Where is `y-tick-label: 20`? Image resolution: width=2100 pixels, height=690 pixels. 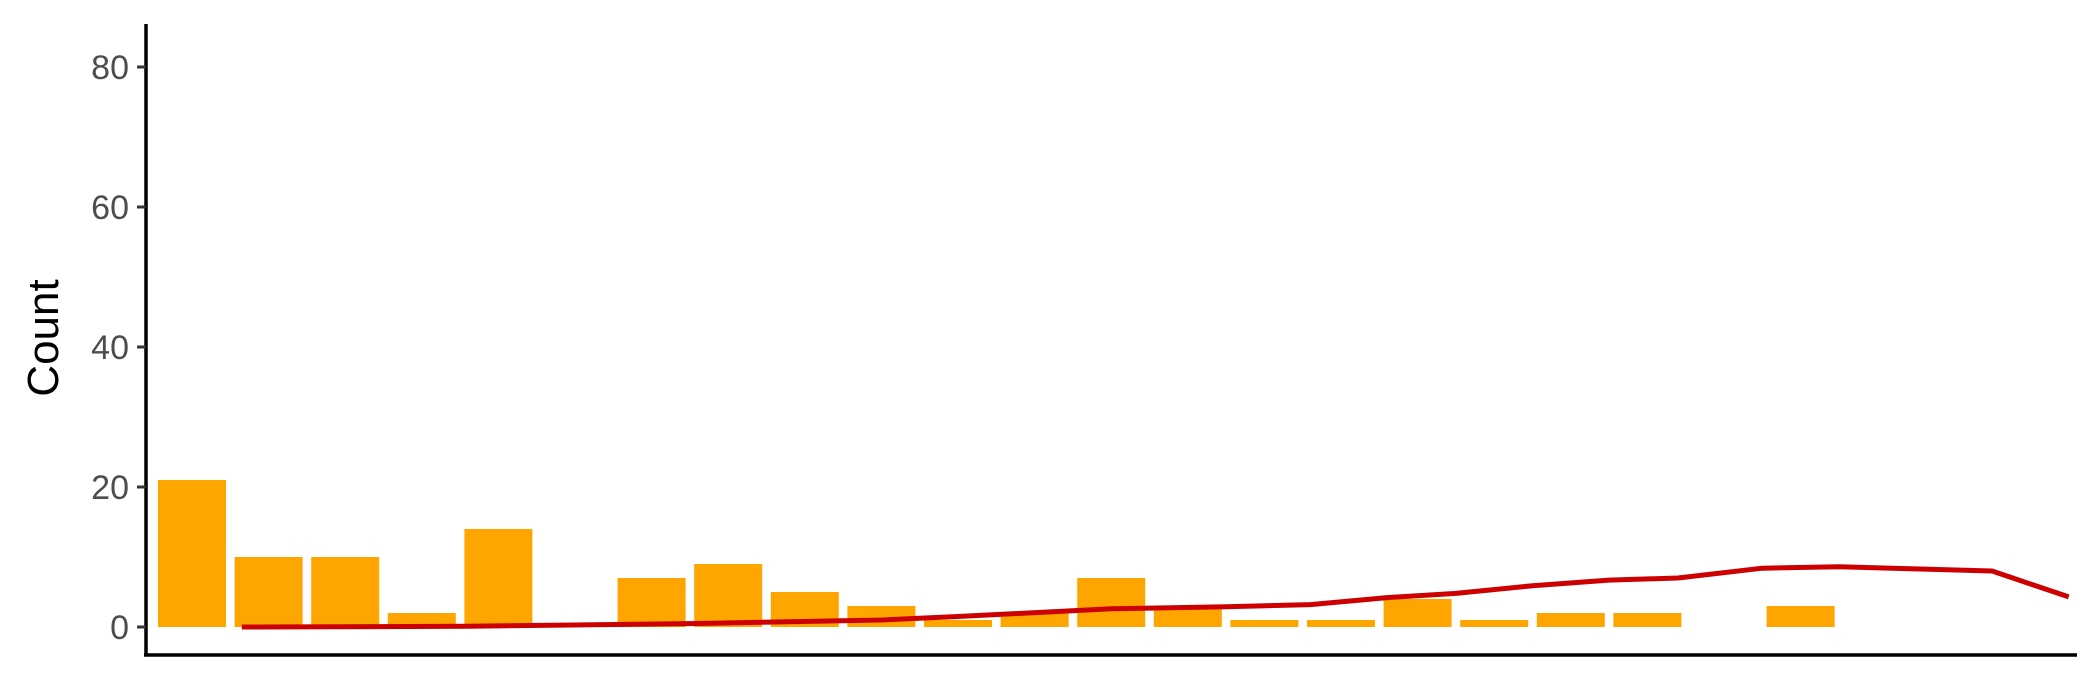 y-tick-label: 20 is located at coordinates (110, 488).